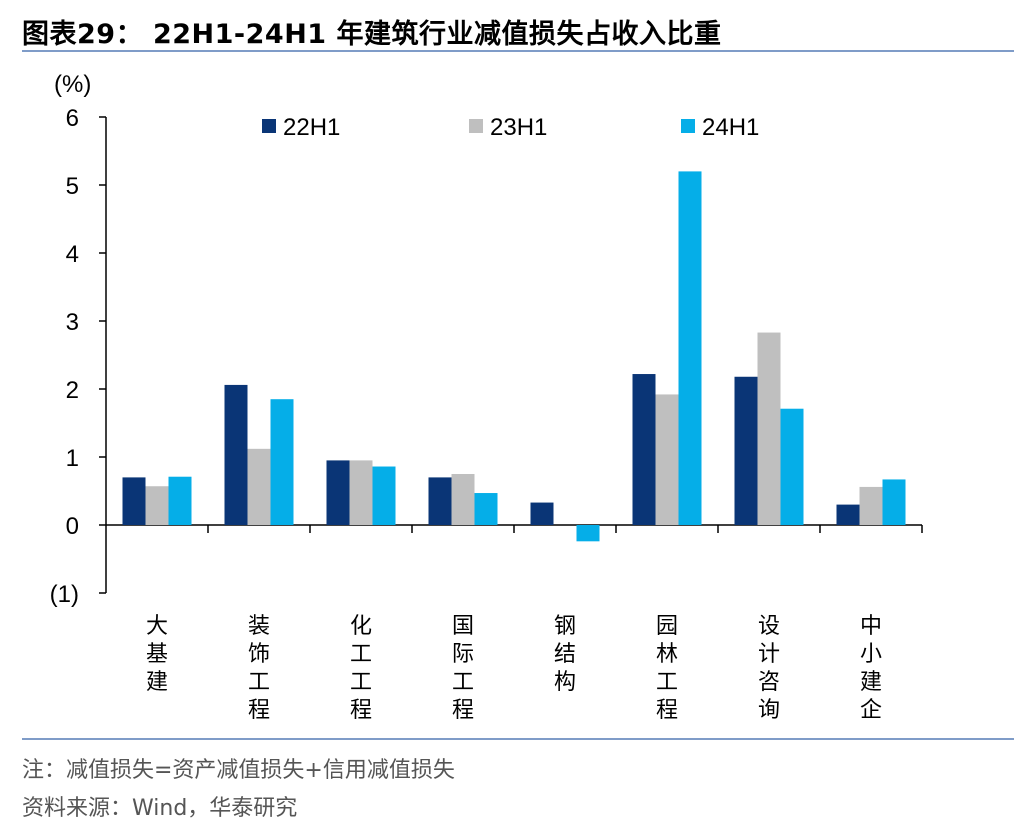 Image resolution: width=1036 pixels, height=828 pixels. I want to click on chart-legend: 22H1 23H1 24H1, so click(510, 127).